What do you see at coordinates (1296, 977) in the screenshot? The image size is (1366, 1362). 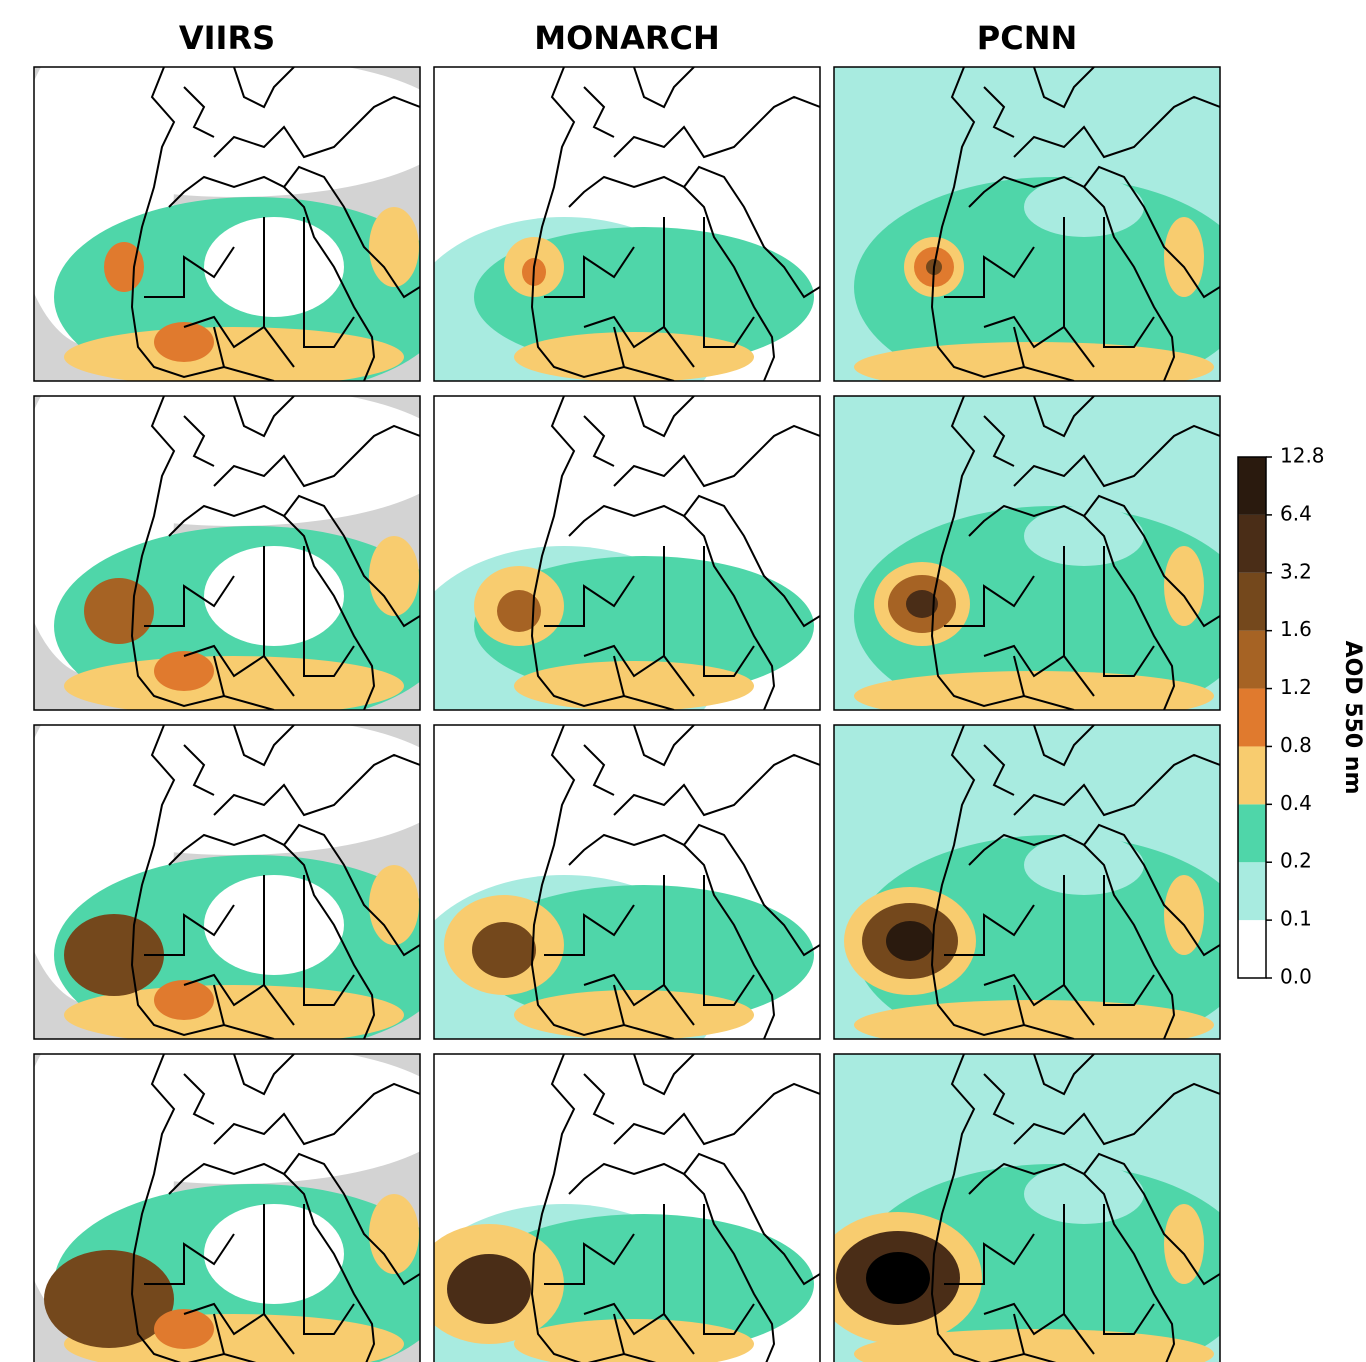 I see `colorbar-tick-label: 0.0` at bounding box center [1296, 977].